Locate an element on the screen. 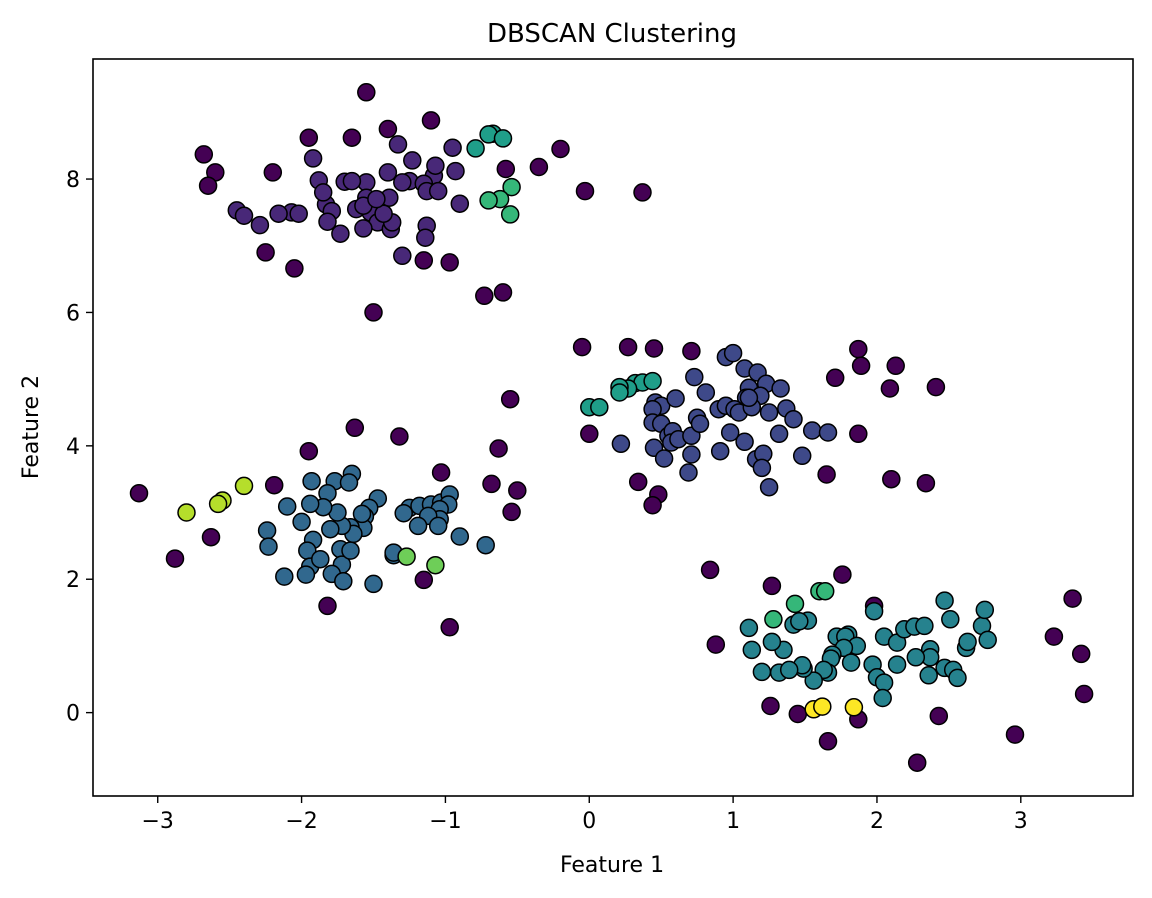  data-point-c8 is located at coordinates (822, 706).